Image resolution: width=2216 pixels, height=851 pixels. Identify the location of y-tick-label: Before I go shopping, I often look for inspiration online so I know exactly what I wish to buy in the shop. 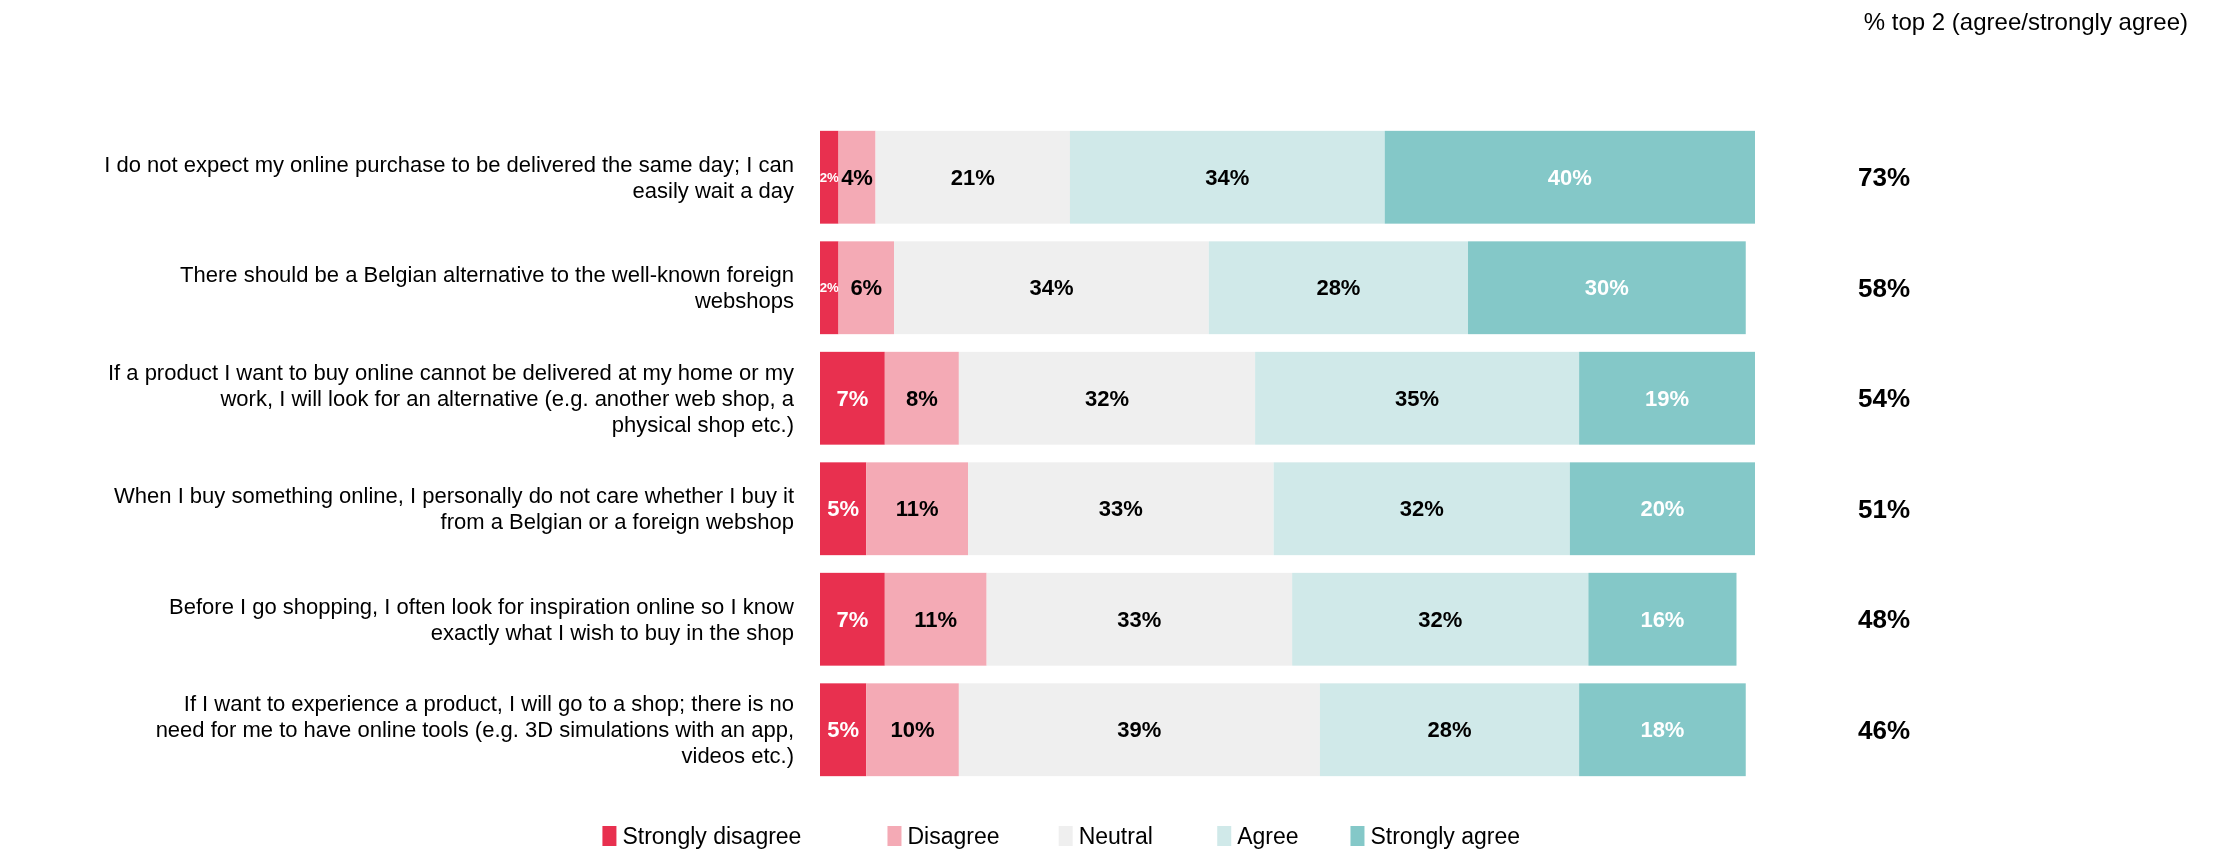
(482, 619).